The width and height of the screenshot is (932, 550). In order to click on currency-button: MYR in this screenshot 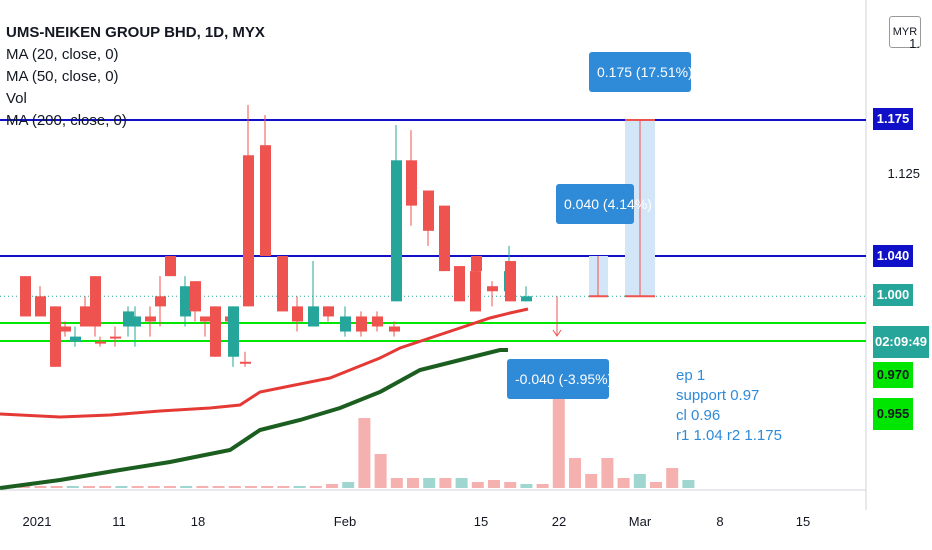, I will do `click(905, 32)`.